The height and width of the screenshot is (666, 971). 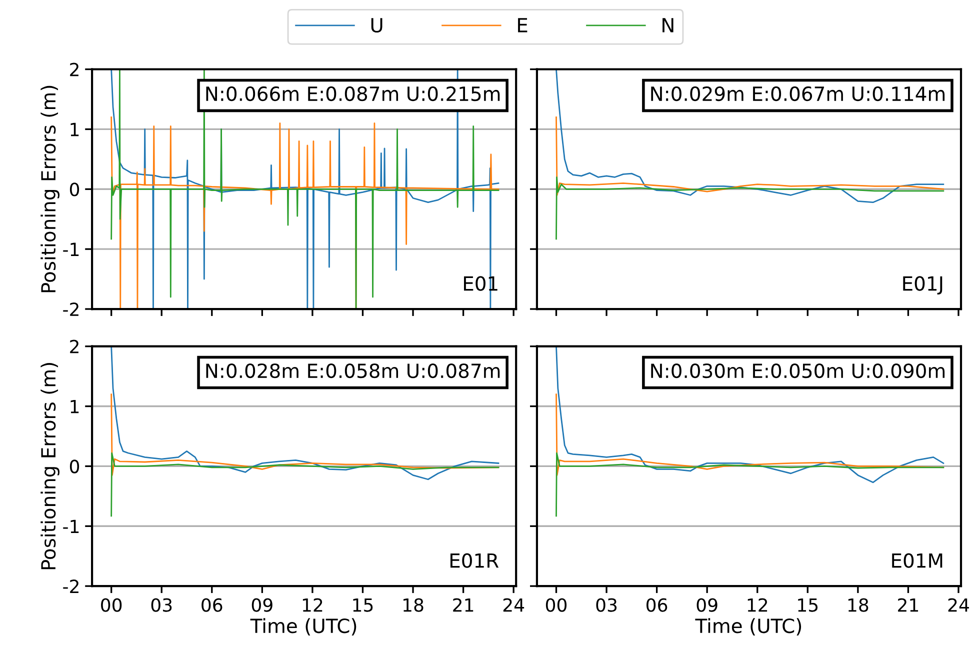 I want to click on annotation: N:0.030m E:0.050m U:0.090m, so click(x=798, y=370).